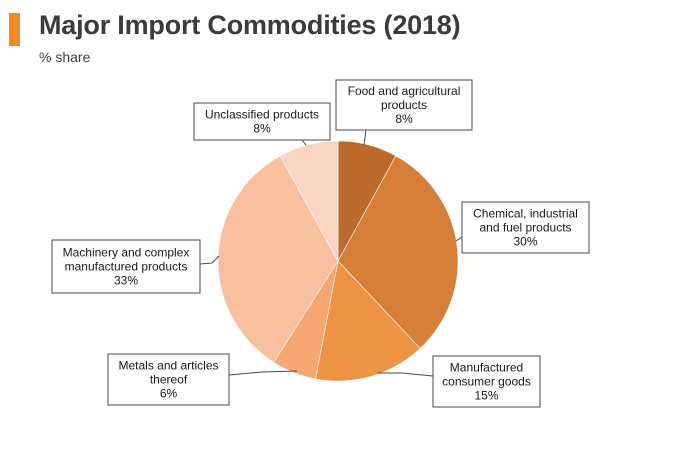 Image resolution: width=700 pixels, height=451 pixels. I want to click on slice-category-label: Chemical, industrial, so click(525, 214).